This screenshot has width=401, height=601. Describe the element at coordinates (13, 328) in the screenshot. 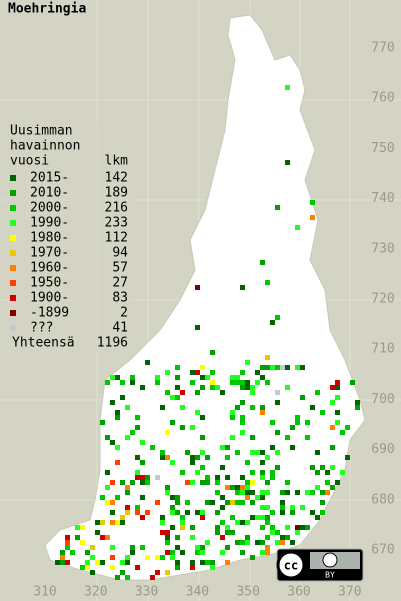

I see `legend-swatch` at that location.